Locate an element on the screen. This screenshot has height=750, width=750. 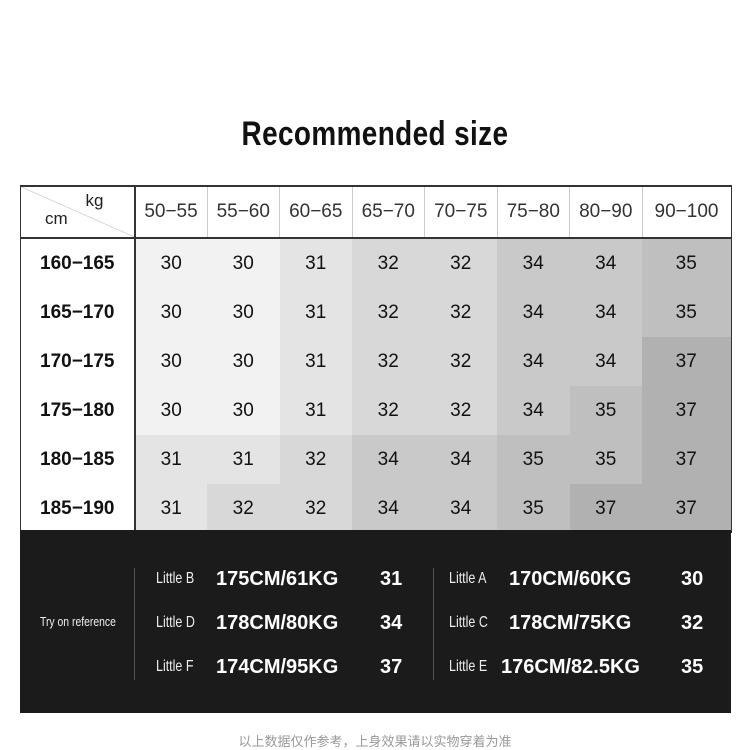
weight-column-header: 60−65 is located at coordinates (316, 212).